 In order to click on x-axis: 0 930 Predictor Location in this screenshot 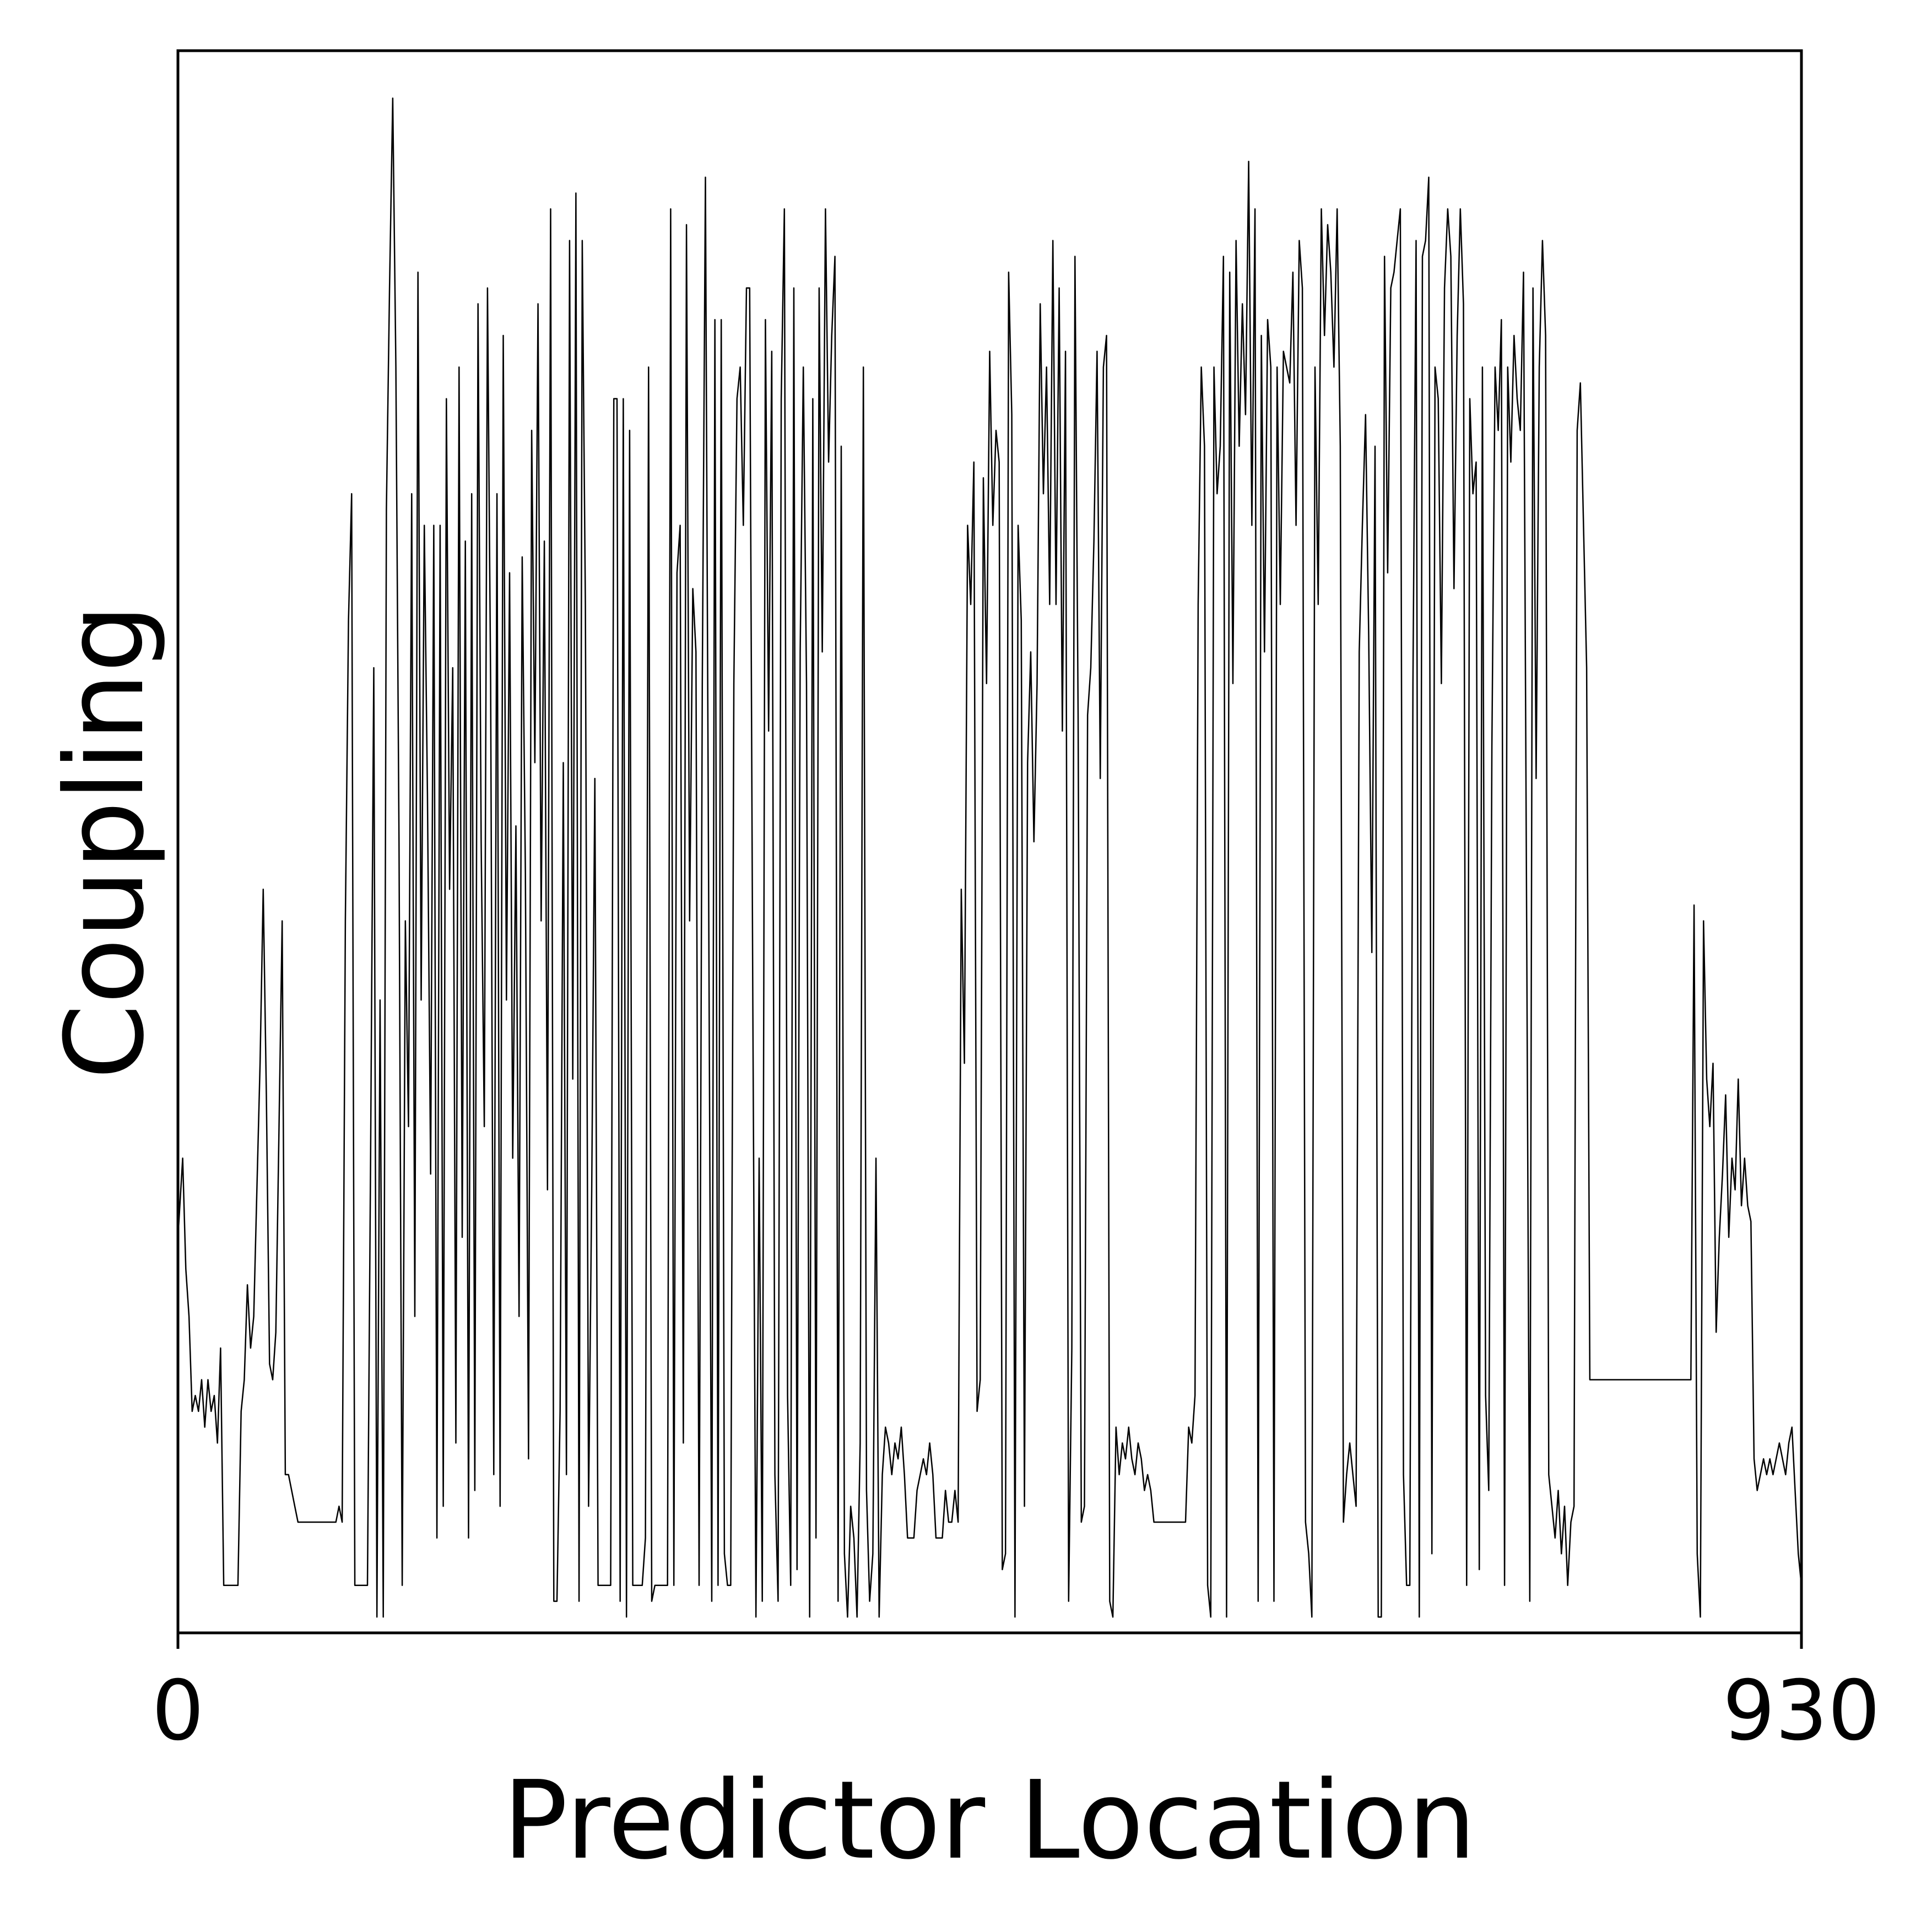, I will do `click(1015, 1759)`.